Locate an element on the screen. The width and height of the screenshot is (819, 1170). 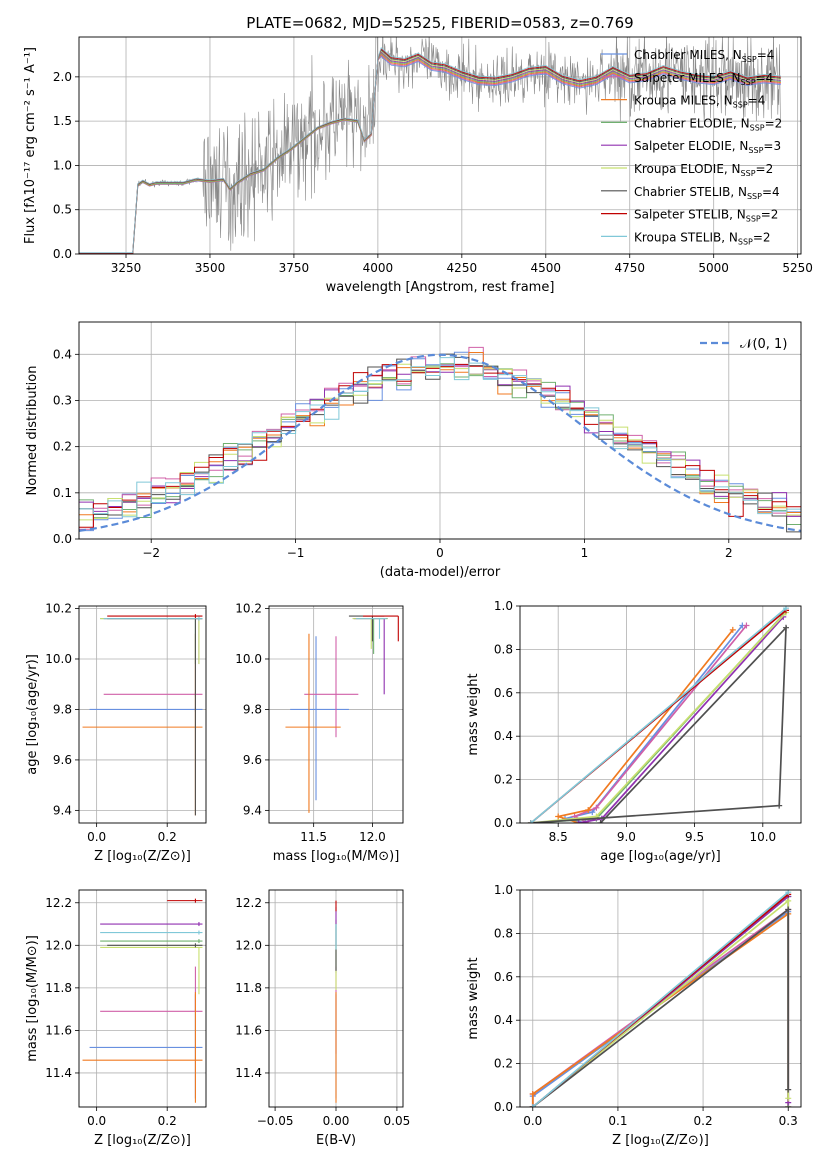
y-tick-label: 0.5 is located at coordinates (62, 210).